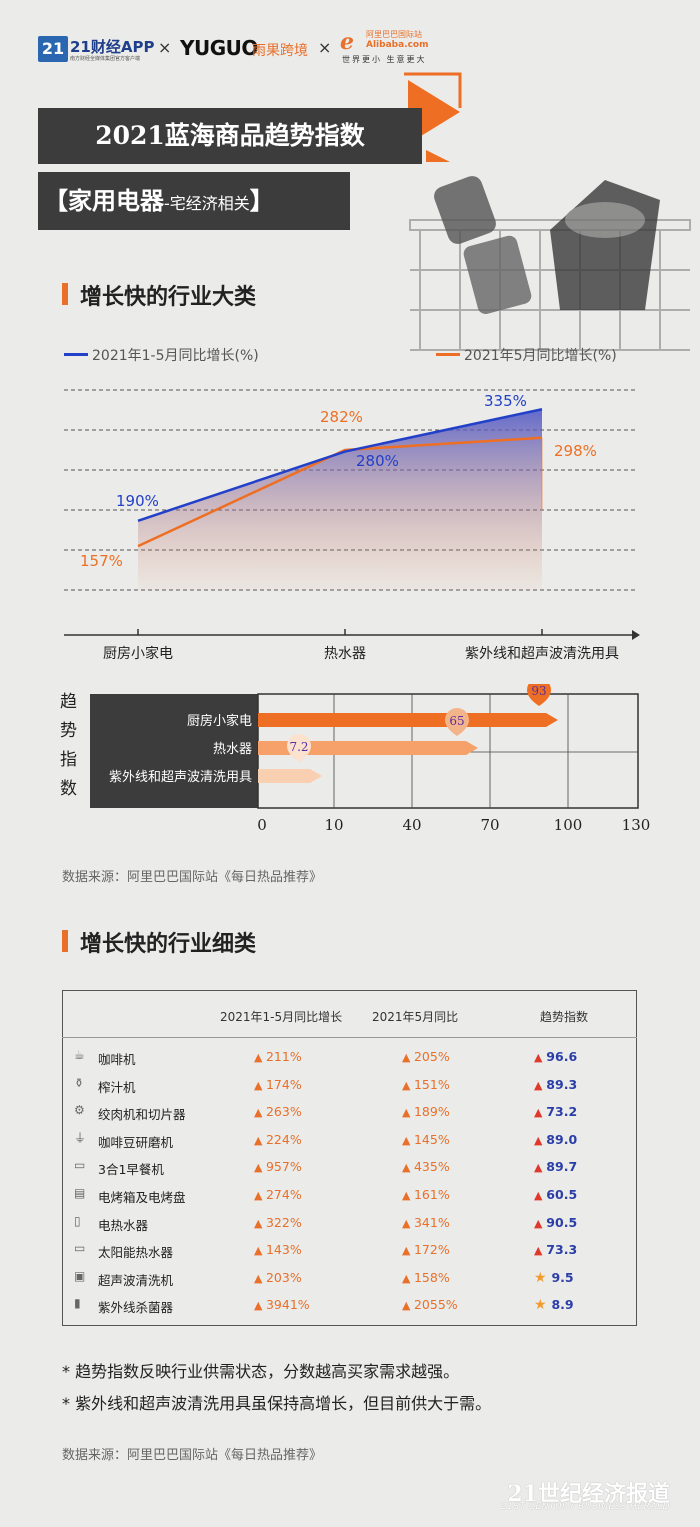 Image resolution: width=700 pixels, height=1527 pixels. What do you see at coordinates (349, 1140) in the screenshot?
I see `table-row: ⏚ 咖啡豆研磨机 ▲ 224% ▲ 145% ▲ 89.0` at bounding box center [349, 1140].